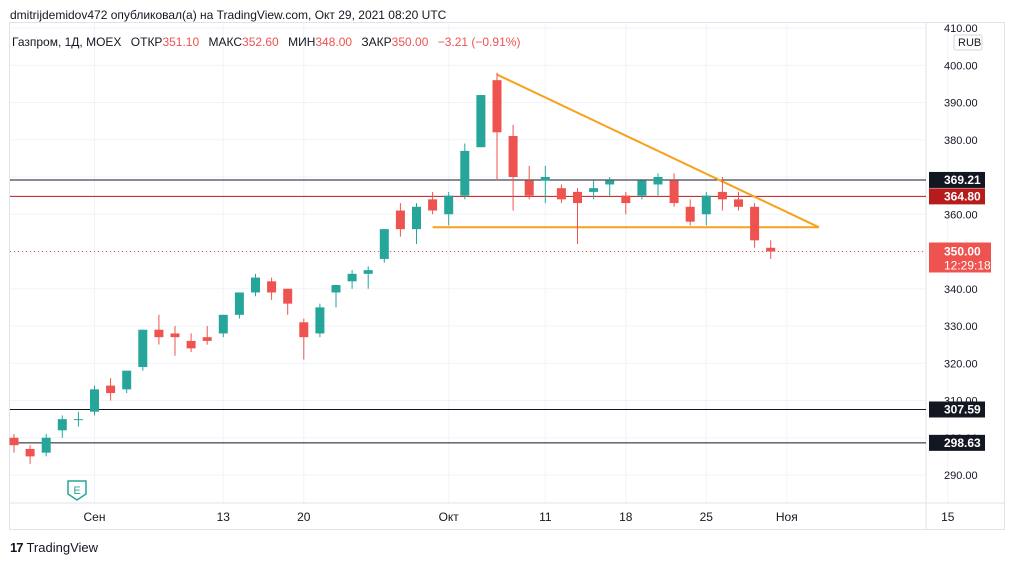 Image resolution: width=1012 pixels, height=566 pixels. What do you see at coordinates (62, 547) in the screenshot?
I see `brand-label: TradingView` at bounding box center [62, 547].